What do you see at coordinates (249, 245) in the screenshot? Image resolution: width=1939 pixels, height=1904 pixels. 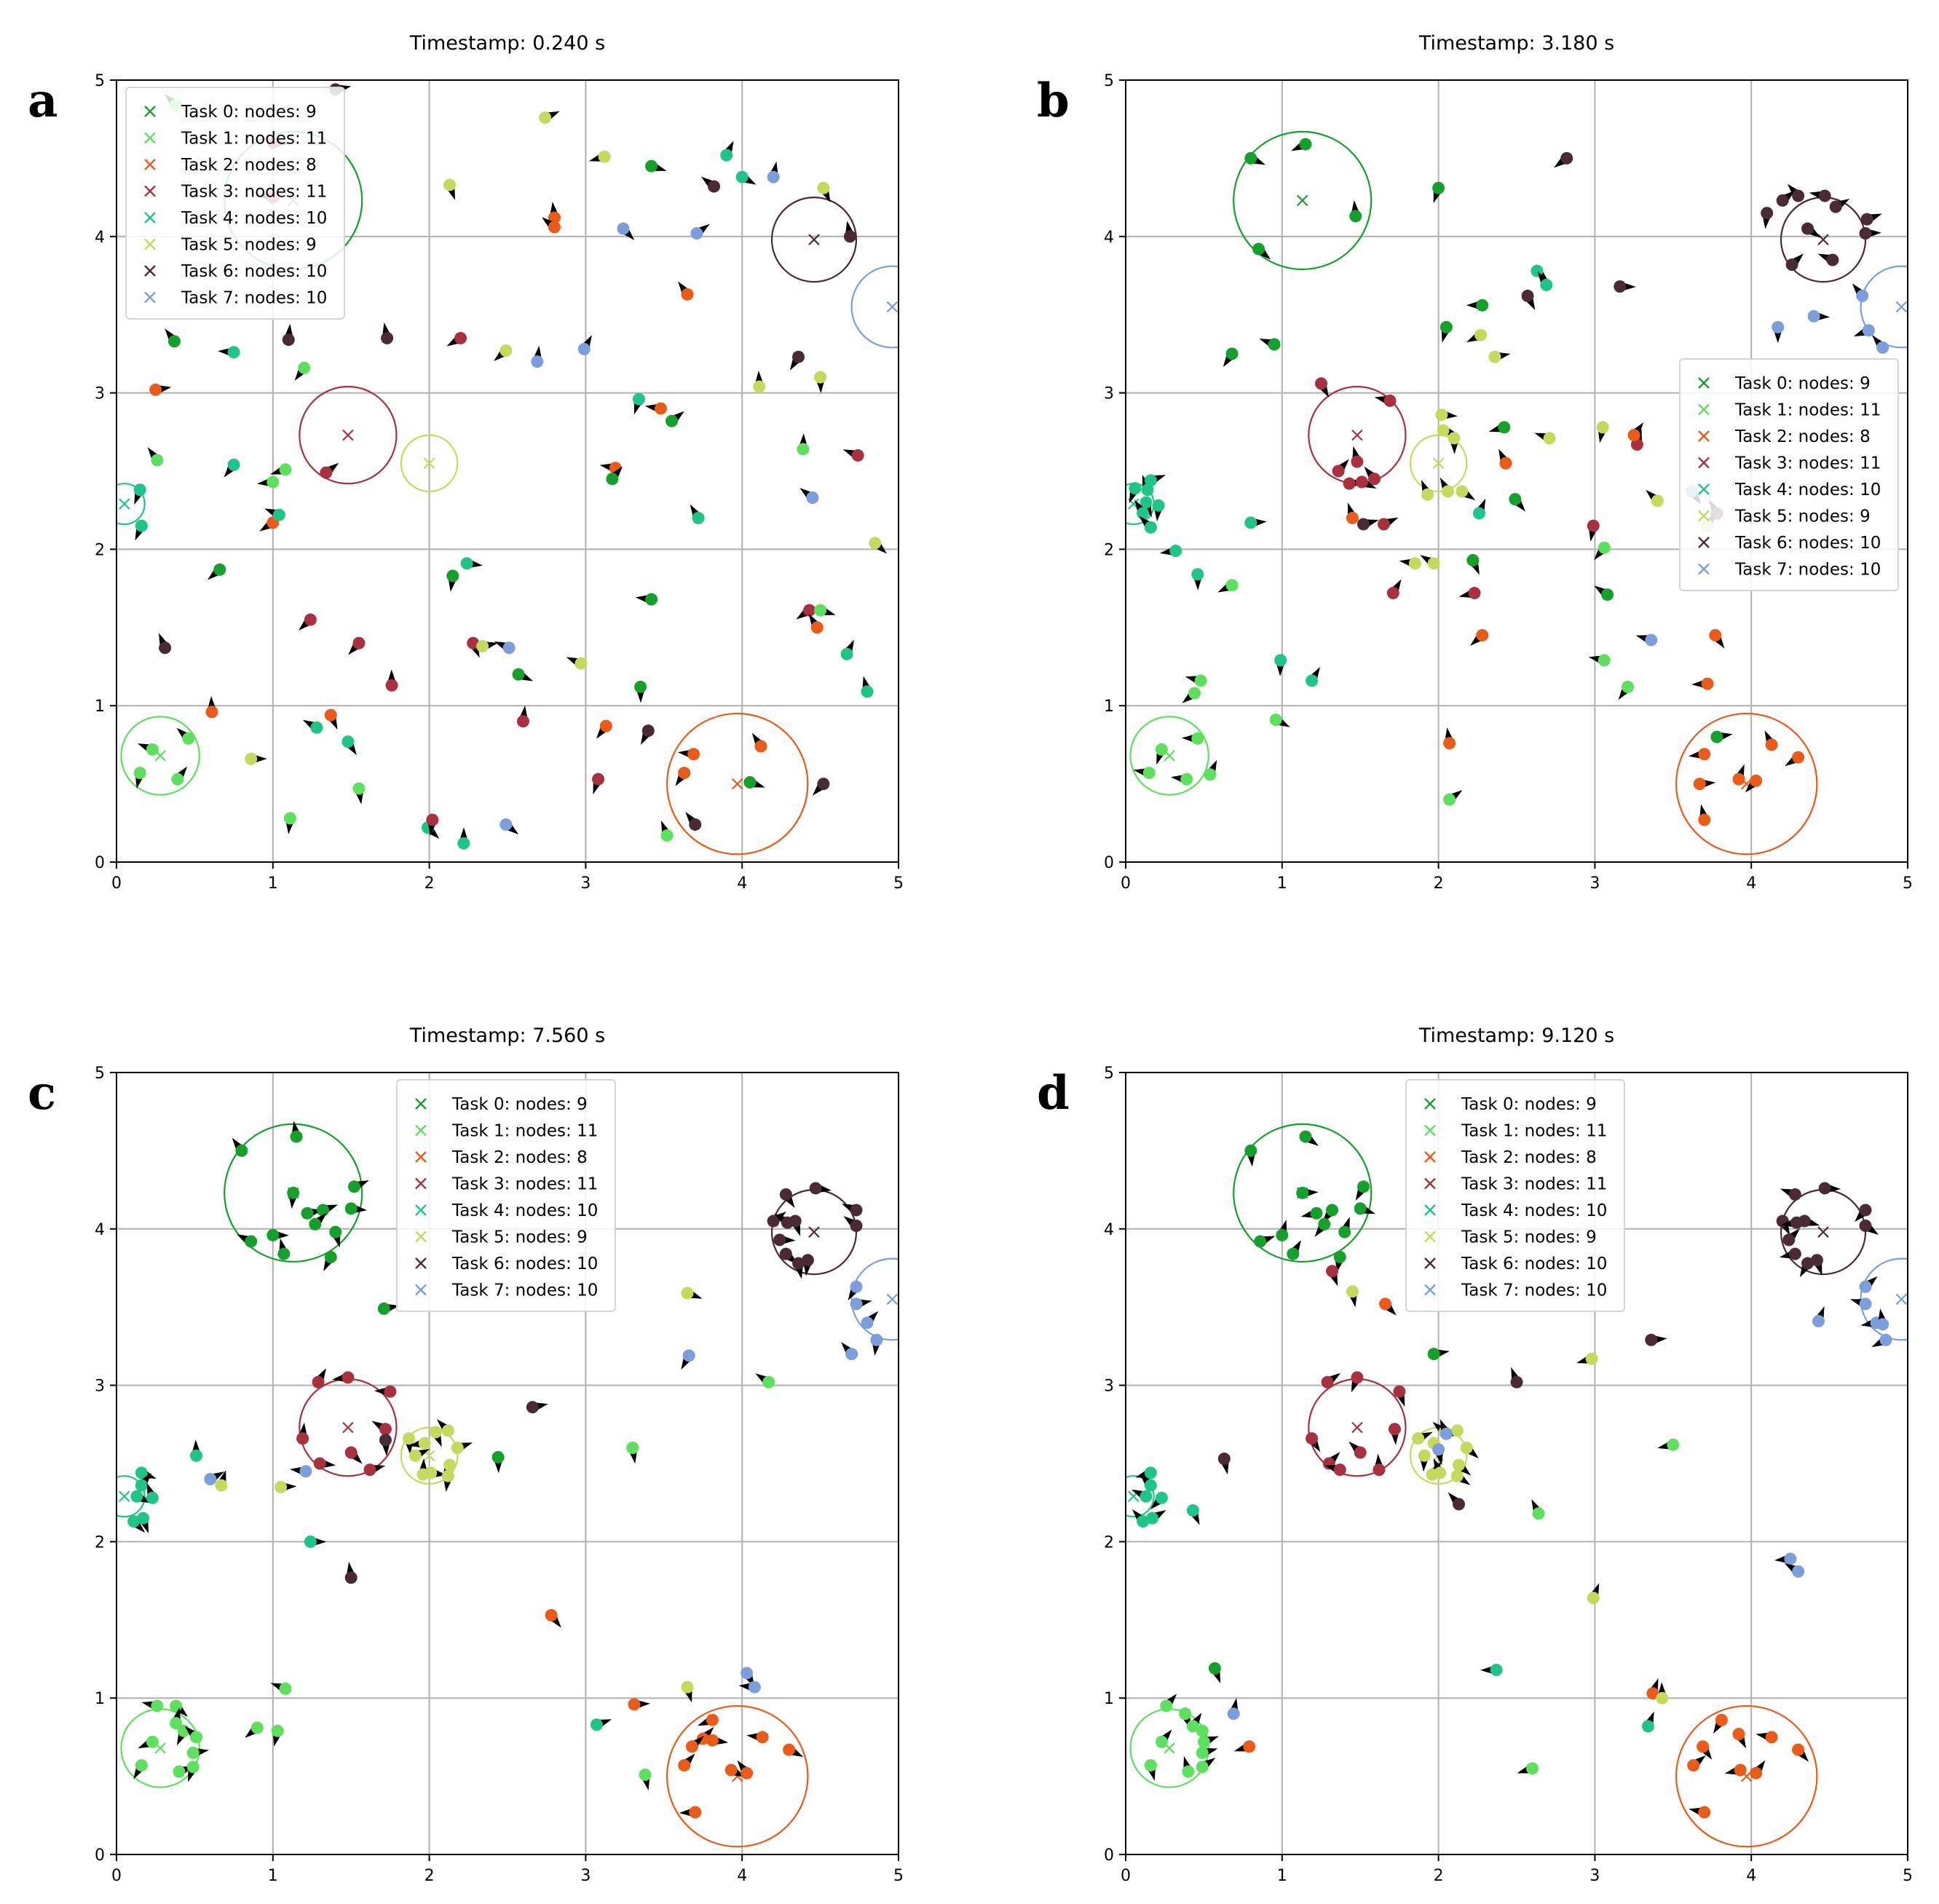 I see `legend-entry: Task 5: nodes: 9` at bounding box center [249, 245].